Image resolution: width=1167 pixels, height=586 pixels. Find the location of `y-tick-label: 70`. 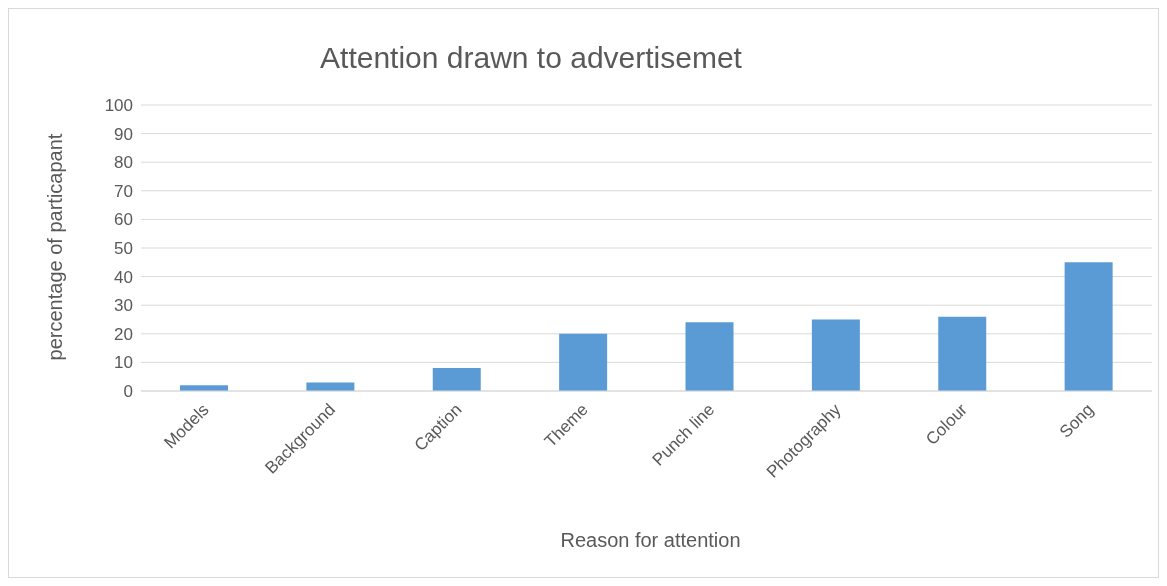

y-tick-label: 70 is located at coordinates (123, 191).